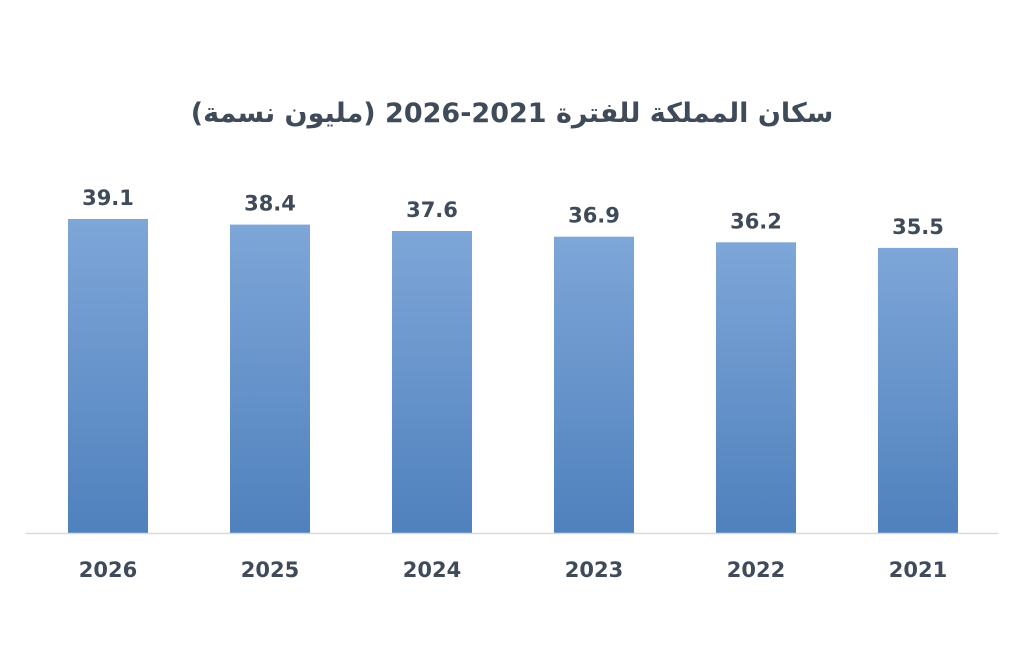  What do you see at coordinates (108, 570) in the screenshot?
I see `x-tick-label-2026: 2026` at bounding box center [108, 570].